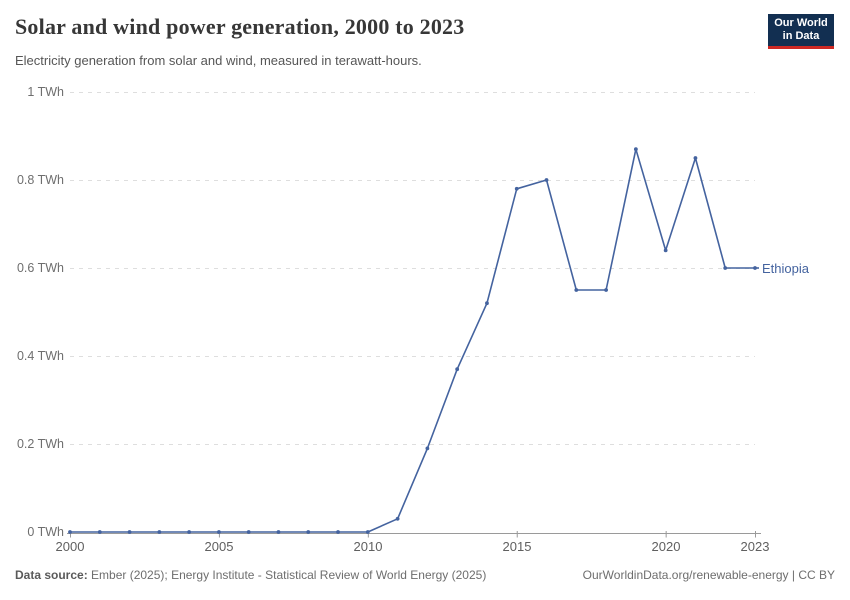 The height and width of the screenshot is (600, 850). Describe the element at coordinates (785, 268) in the screenshot. I see `series-end-label-ethiopia: Ethiopia` at that location.